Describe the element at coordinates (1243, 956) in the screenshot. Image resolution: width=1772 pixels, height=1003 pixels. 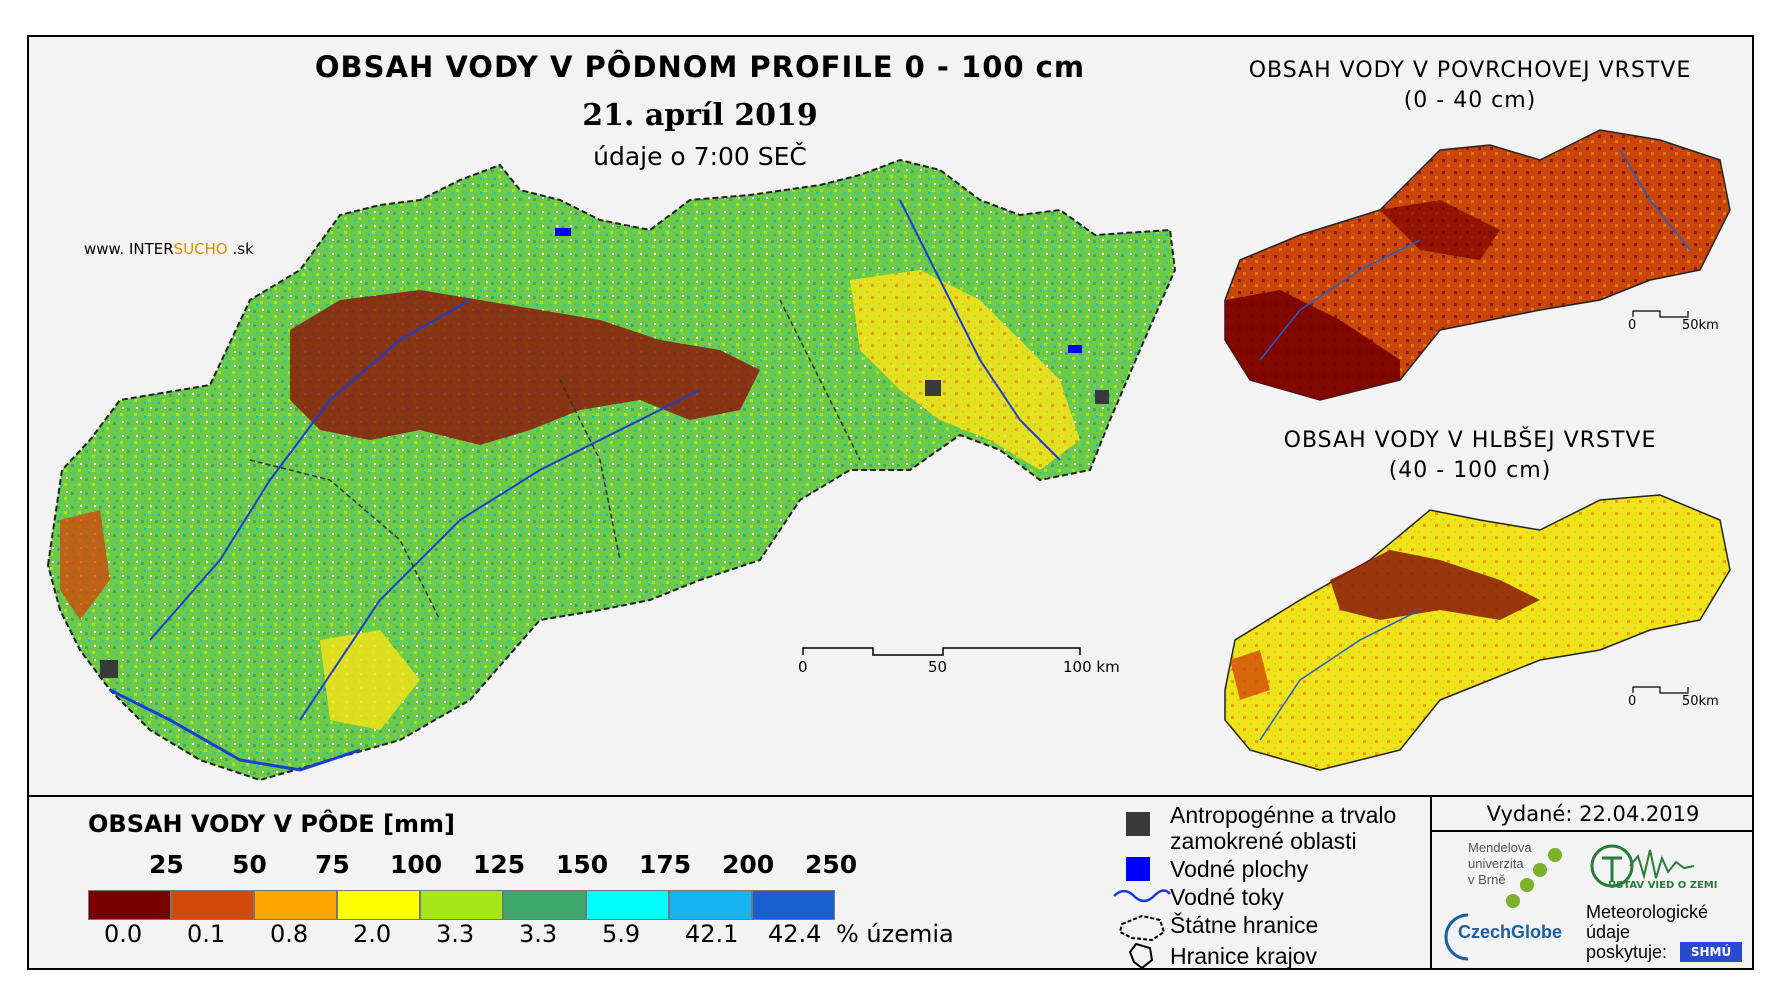
I see `region-border-label: Hranice krajov` at that location.